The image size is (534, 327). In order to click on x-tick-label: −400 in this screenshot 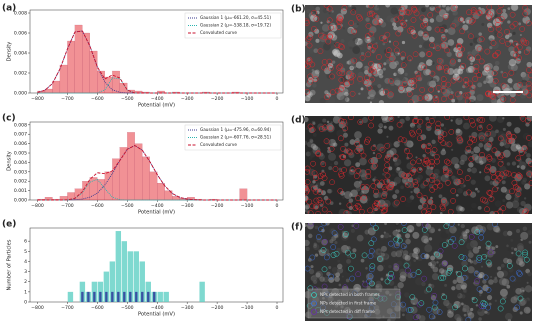, I will do `click(157, 99)`.